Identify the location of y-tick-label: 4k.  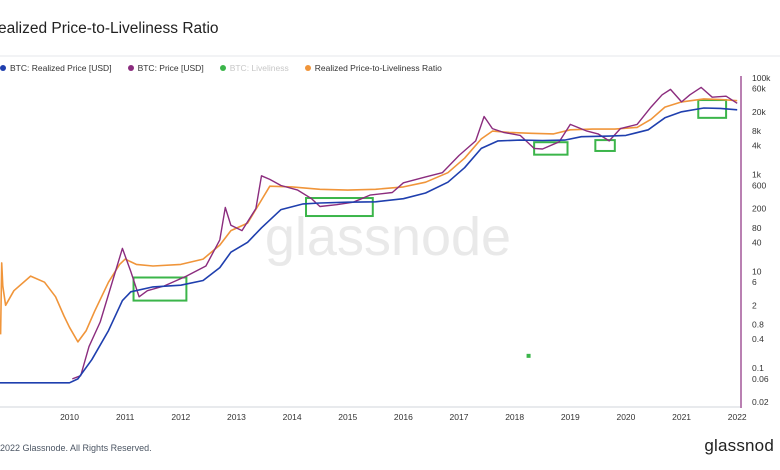
(757, 146).